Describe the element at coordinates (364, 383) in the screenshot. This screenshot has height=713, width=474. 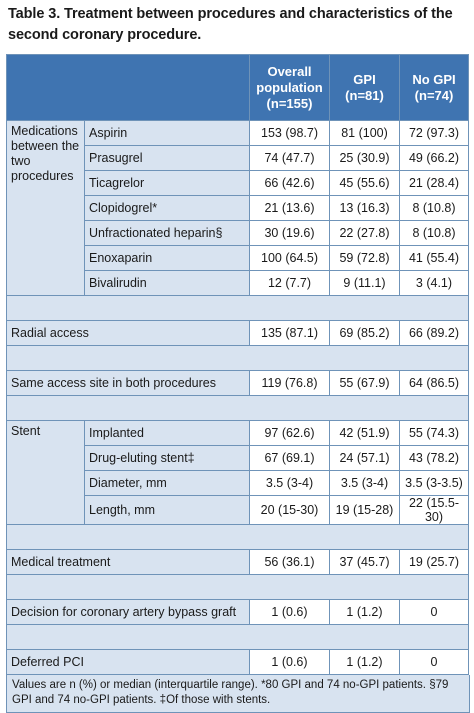
I see `cell-gpi: 55 (67.9)` at that location.